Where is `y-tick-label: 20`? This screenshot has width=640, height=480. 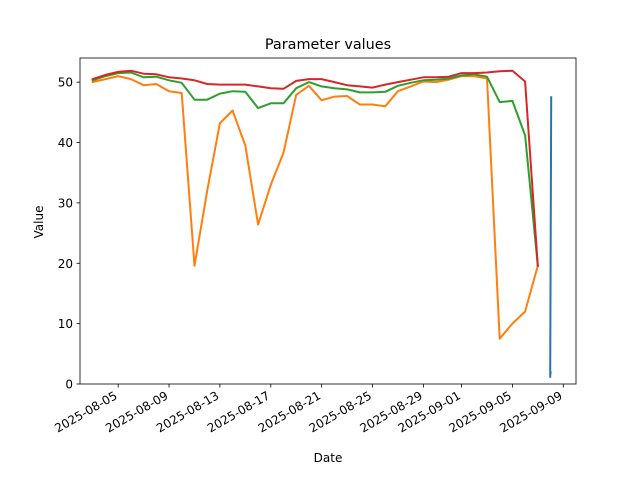 y-tick-label: 20 is located at coordinates (65, 264).